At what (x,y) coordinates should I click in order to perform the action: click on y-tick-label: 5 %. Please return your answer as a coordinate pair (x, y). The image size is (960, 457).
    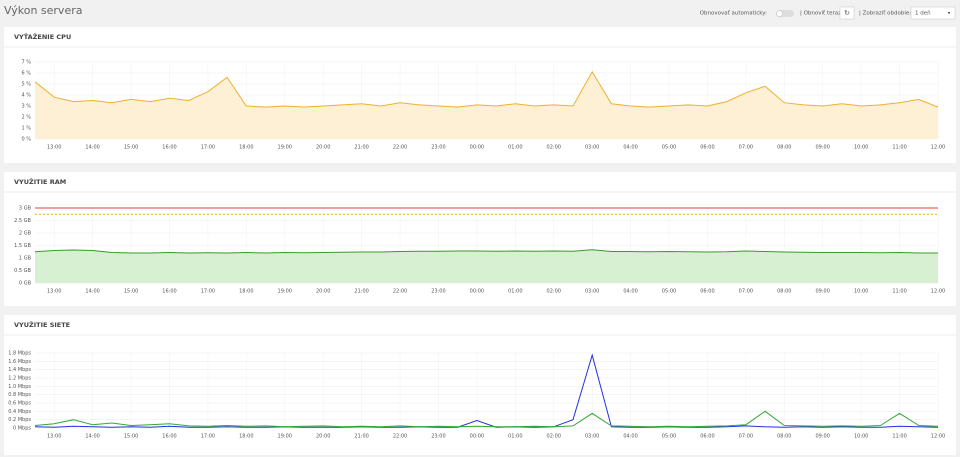
    Looking at the image, I should click on (26, 85).